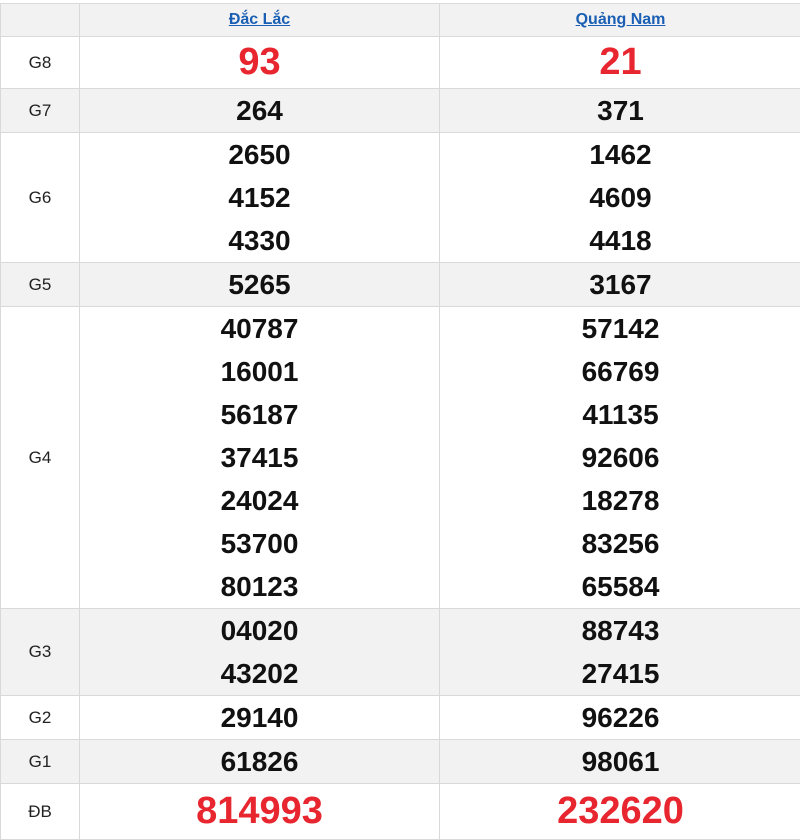 The height and width of the screenshot is (840, 800). What do you see at coordinates (259, 500) in the screenshot?
I see `prize-number: 24024` at bounding box center [259, 500].